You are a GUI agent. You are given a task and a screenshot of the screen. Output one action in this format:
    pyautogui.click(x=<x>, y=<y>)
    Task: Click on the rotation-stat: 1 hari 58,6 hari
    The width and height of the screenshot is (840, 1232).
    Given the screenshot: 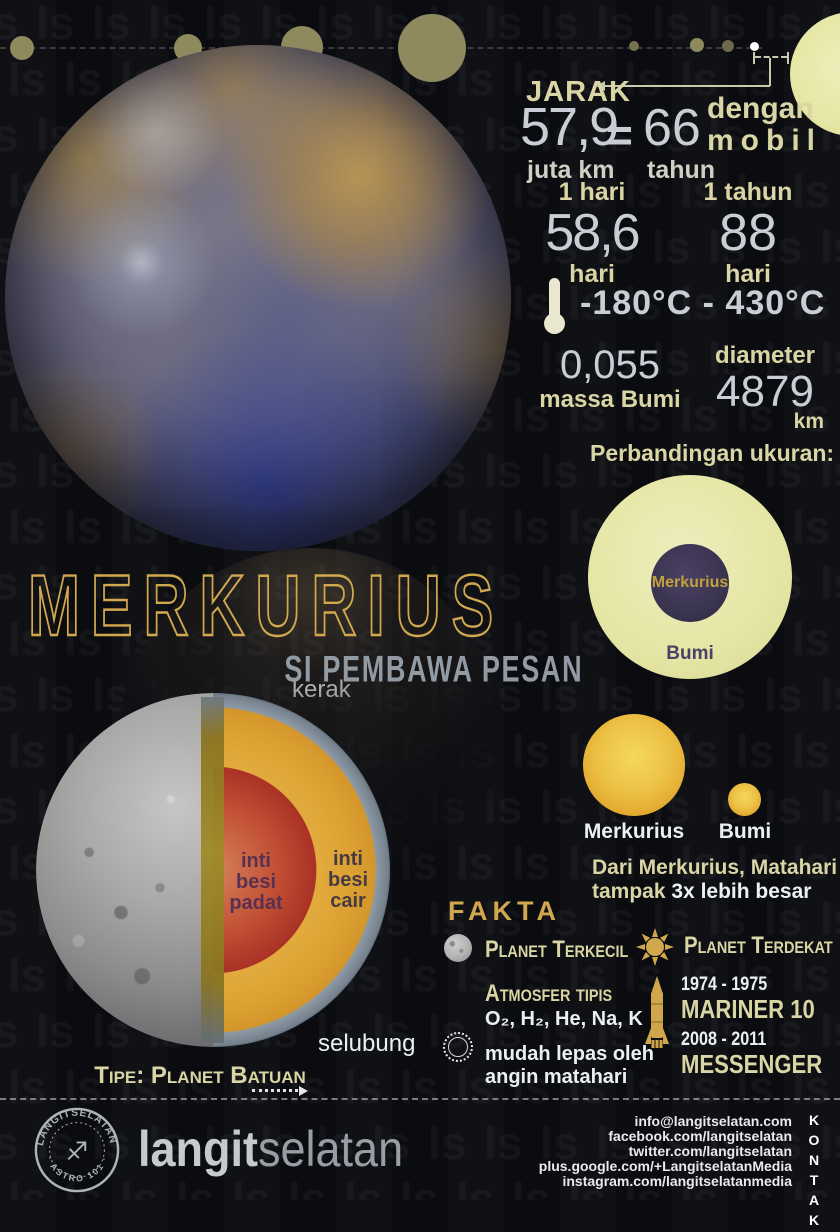 What is the action you would take?
    pyautogui.click(x=592, y=233)
    